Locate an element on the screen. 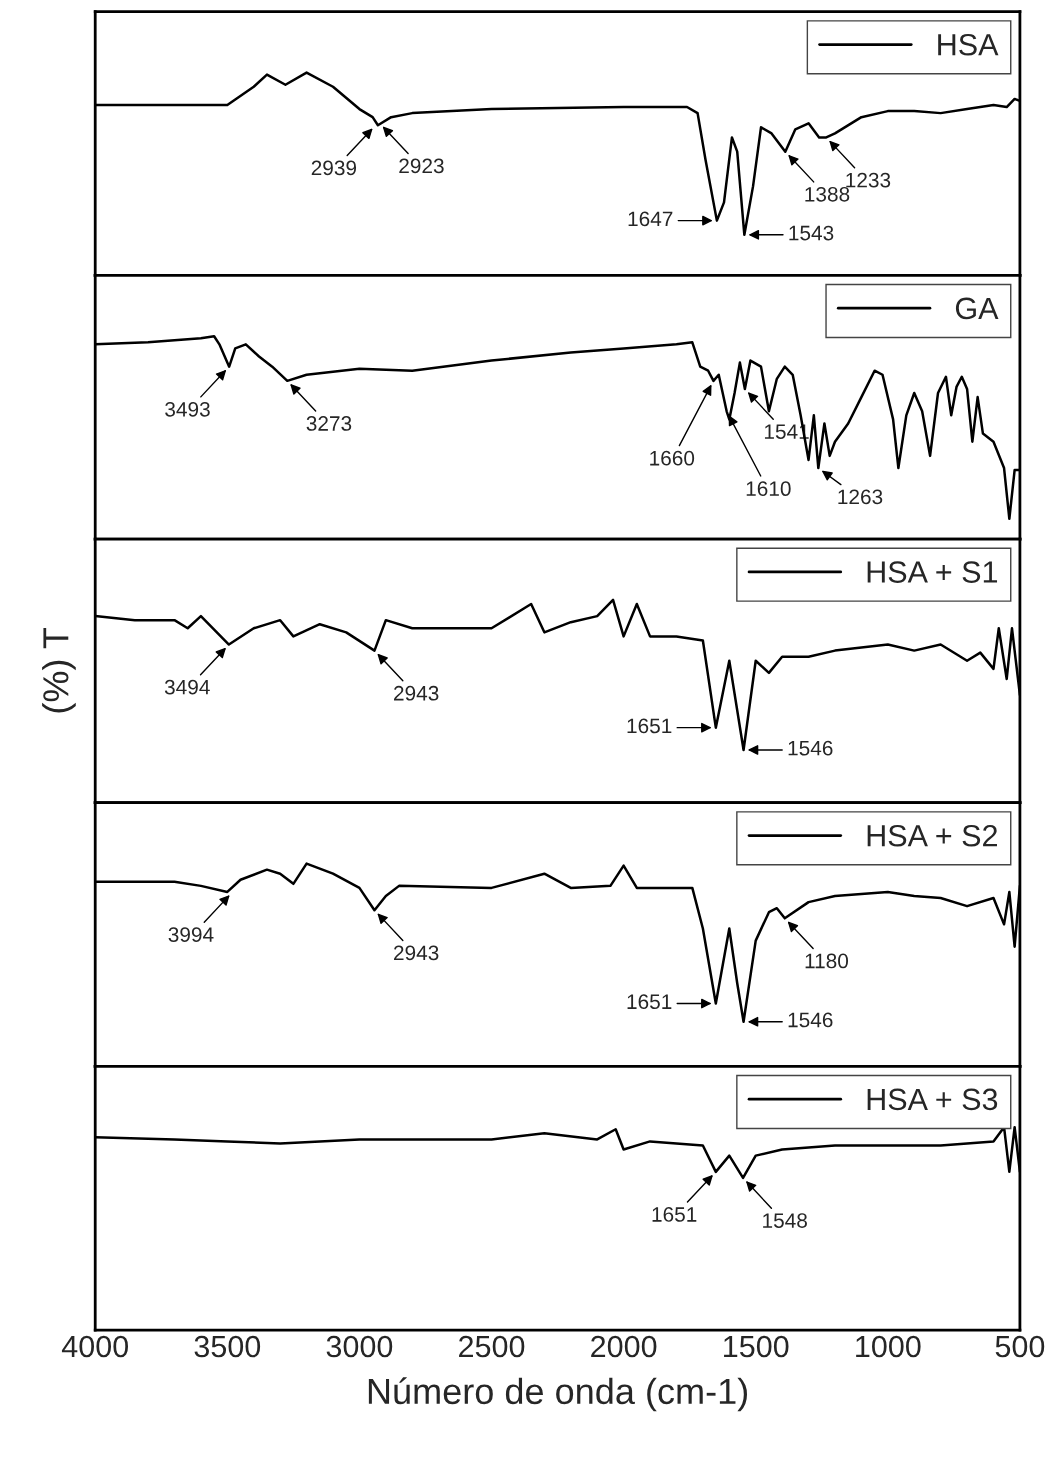 The height and width of the screenshot is (1464, 1058). annotation: 1548 is located at coordinates (785, 1220).